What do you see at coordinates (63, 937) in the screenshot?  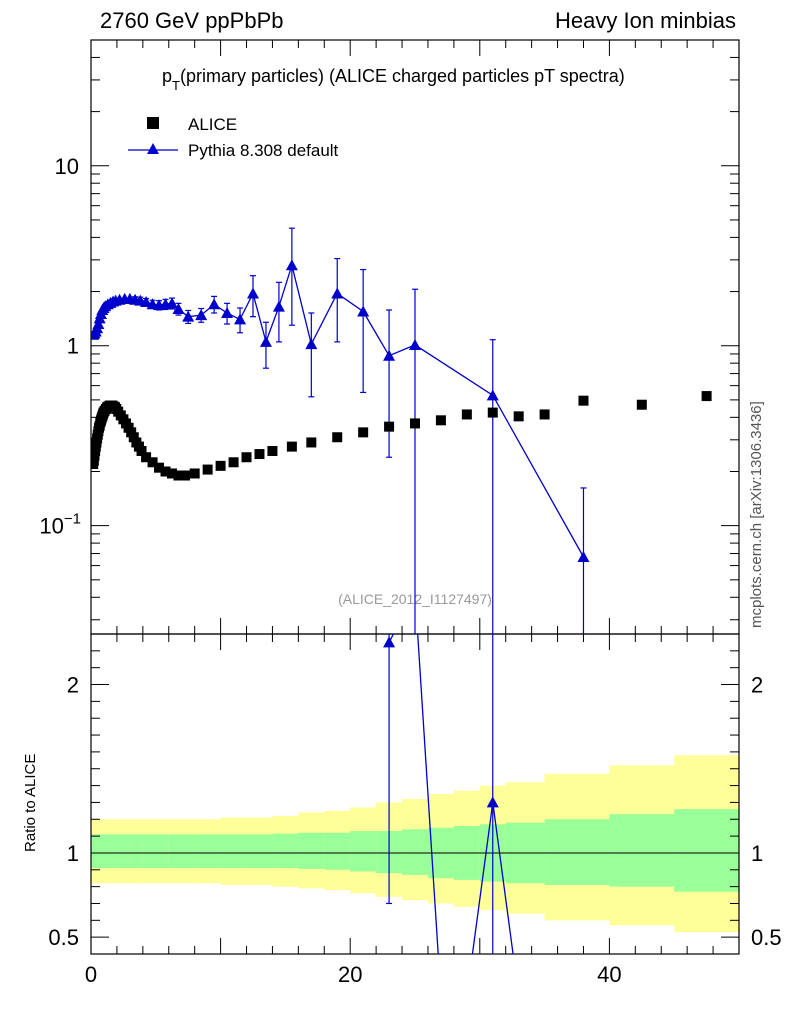 I see `ratio-y-tick-label: 0.5` at bounding box center [63, 937].